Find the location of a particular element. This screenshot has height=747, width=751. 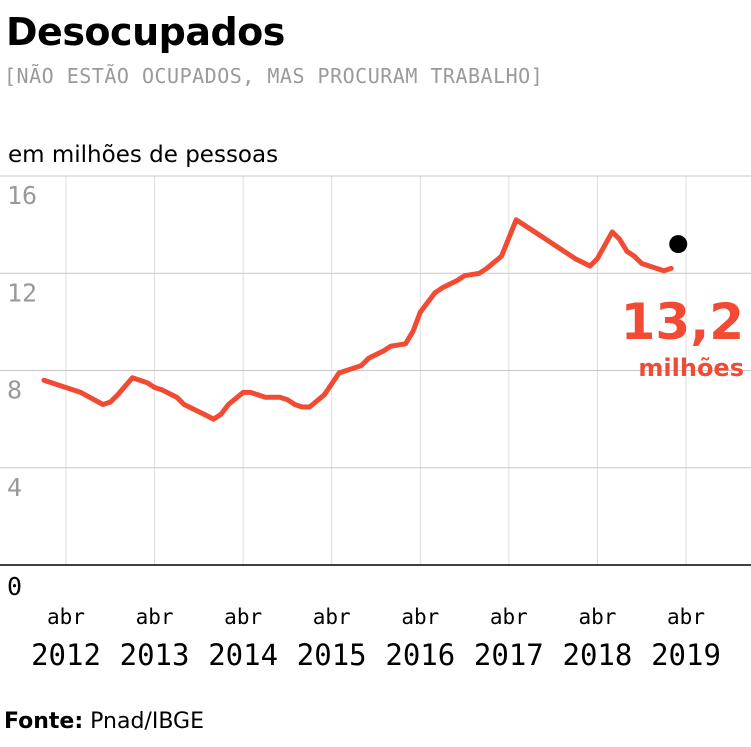

y-tick-label-0: 0 is located at coordinates (14, 586).